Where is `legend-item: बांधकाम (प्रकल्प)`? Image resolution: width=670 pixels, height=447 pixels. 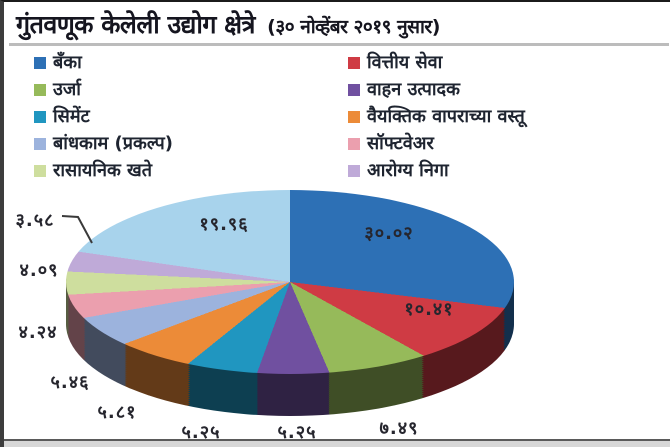 legend-item: बांधकाम (प्रकल्प) is located at coordinates (103, 143).